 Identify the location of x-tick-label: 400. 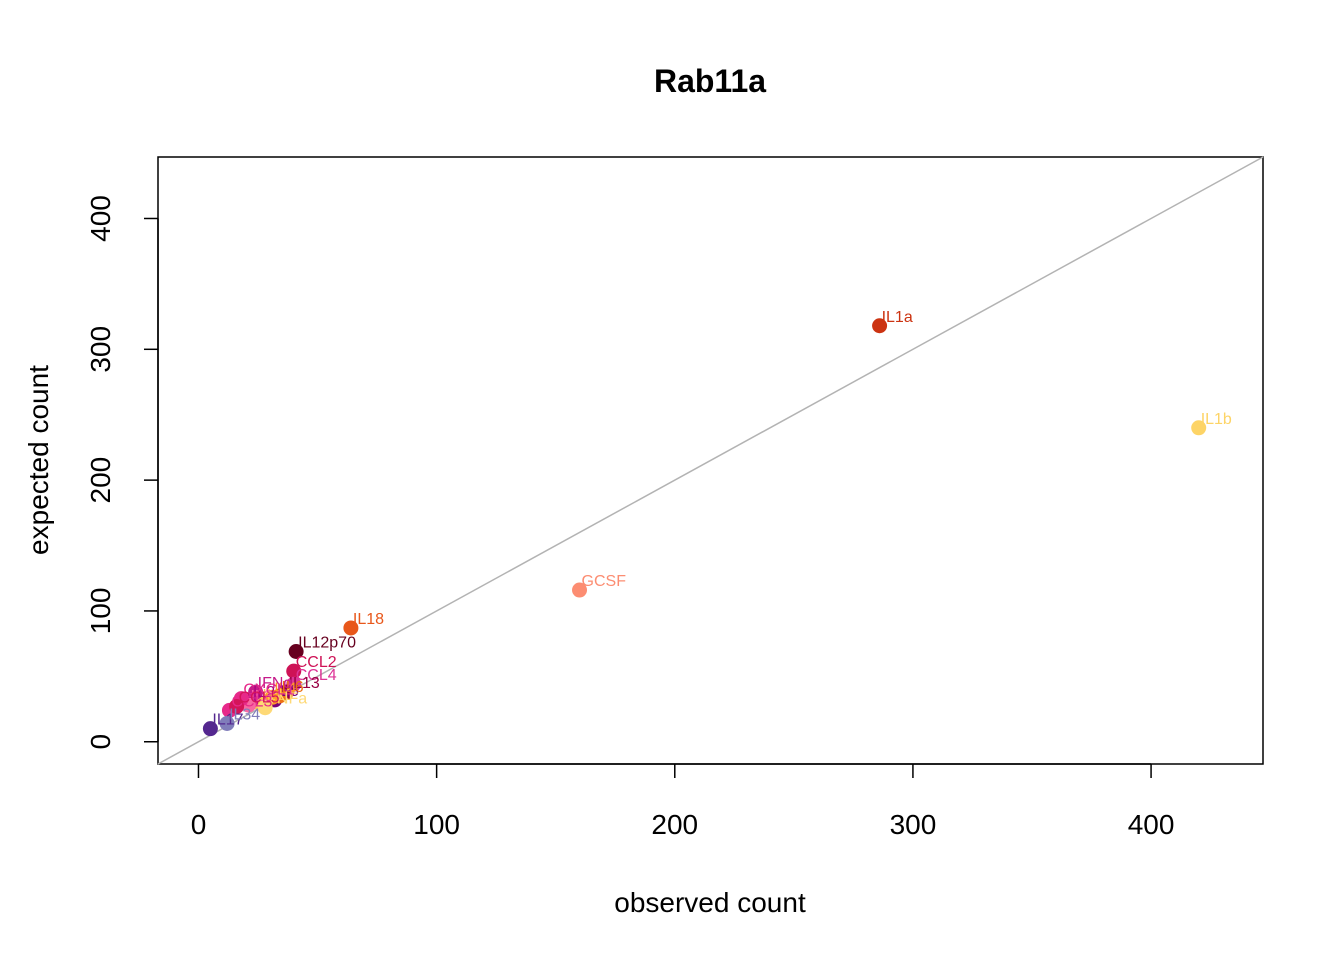
(1151, 824).